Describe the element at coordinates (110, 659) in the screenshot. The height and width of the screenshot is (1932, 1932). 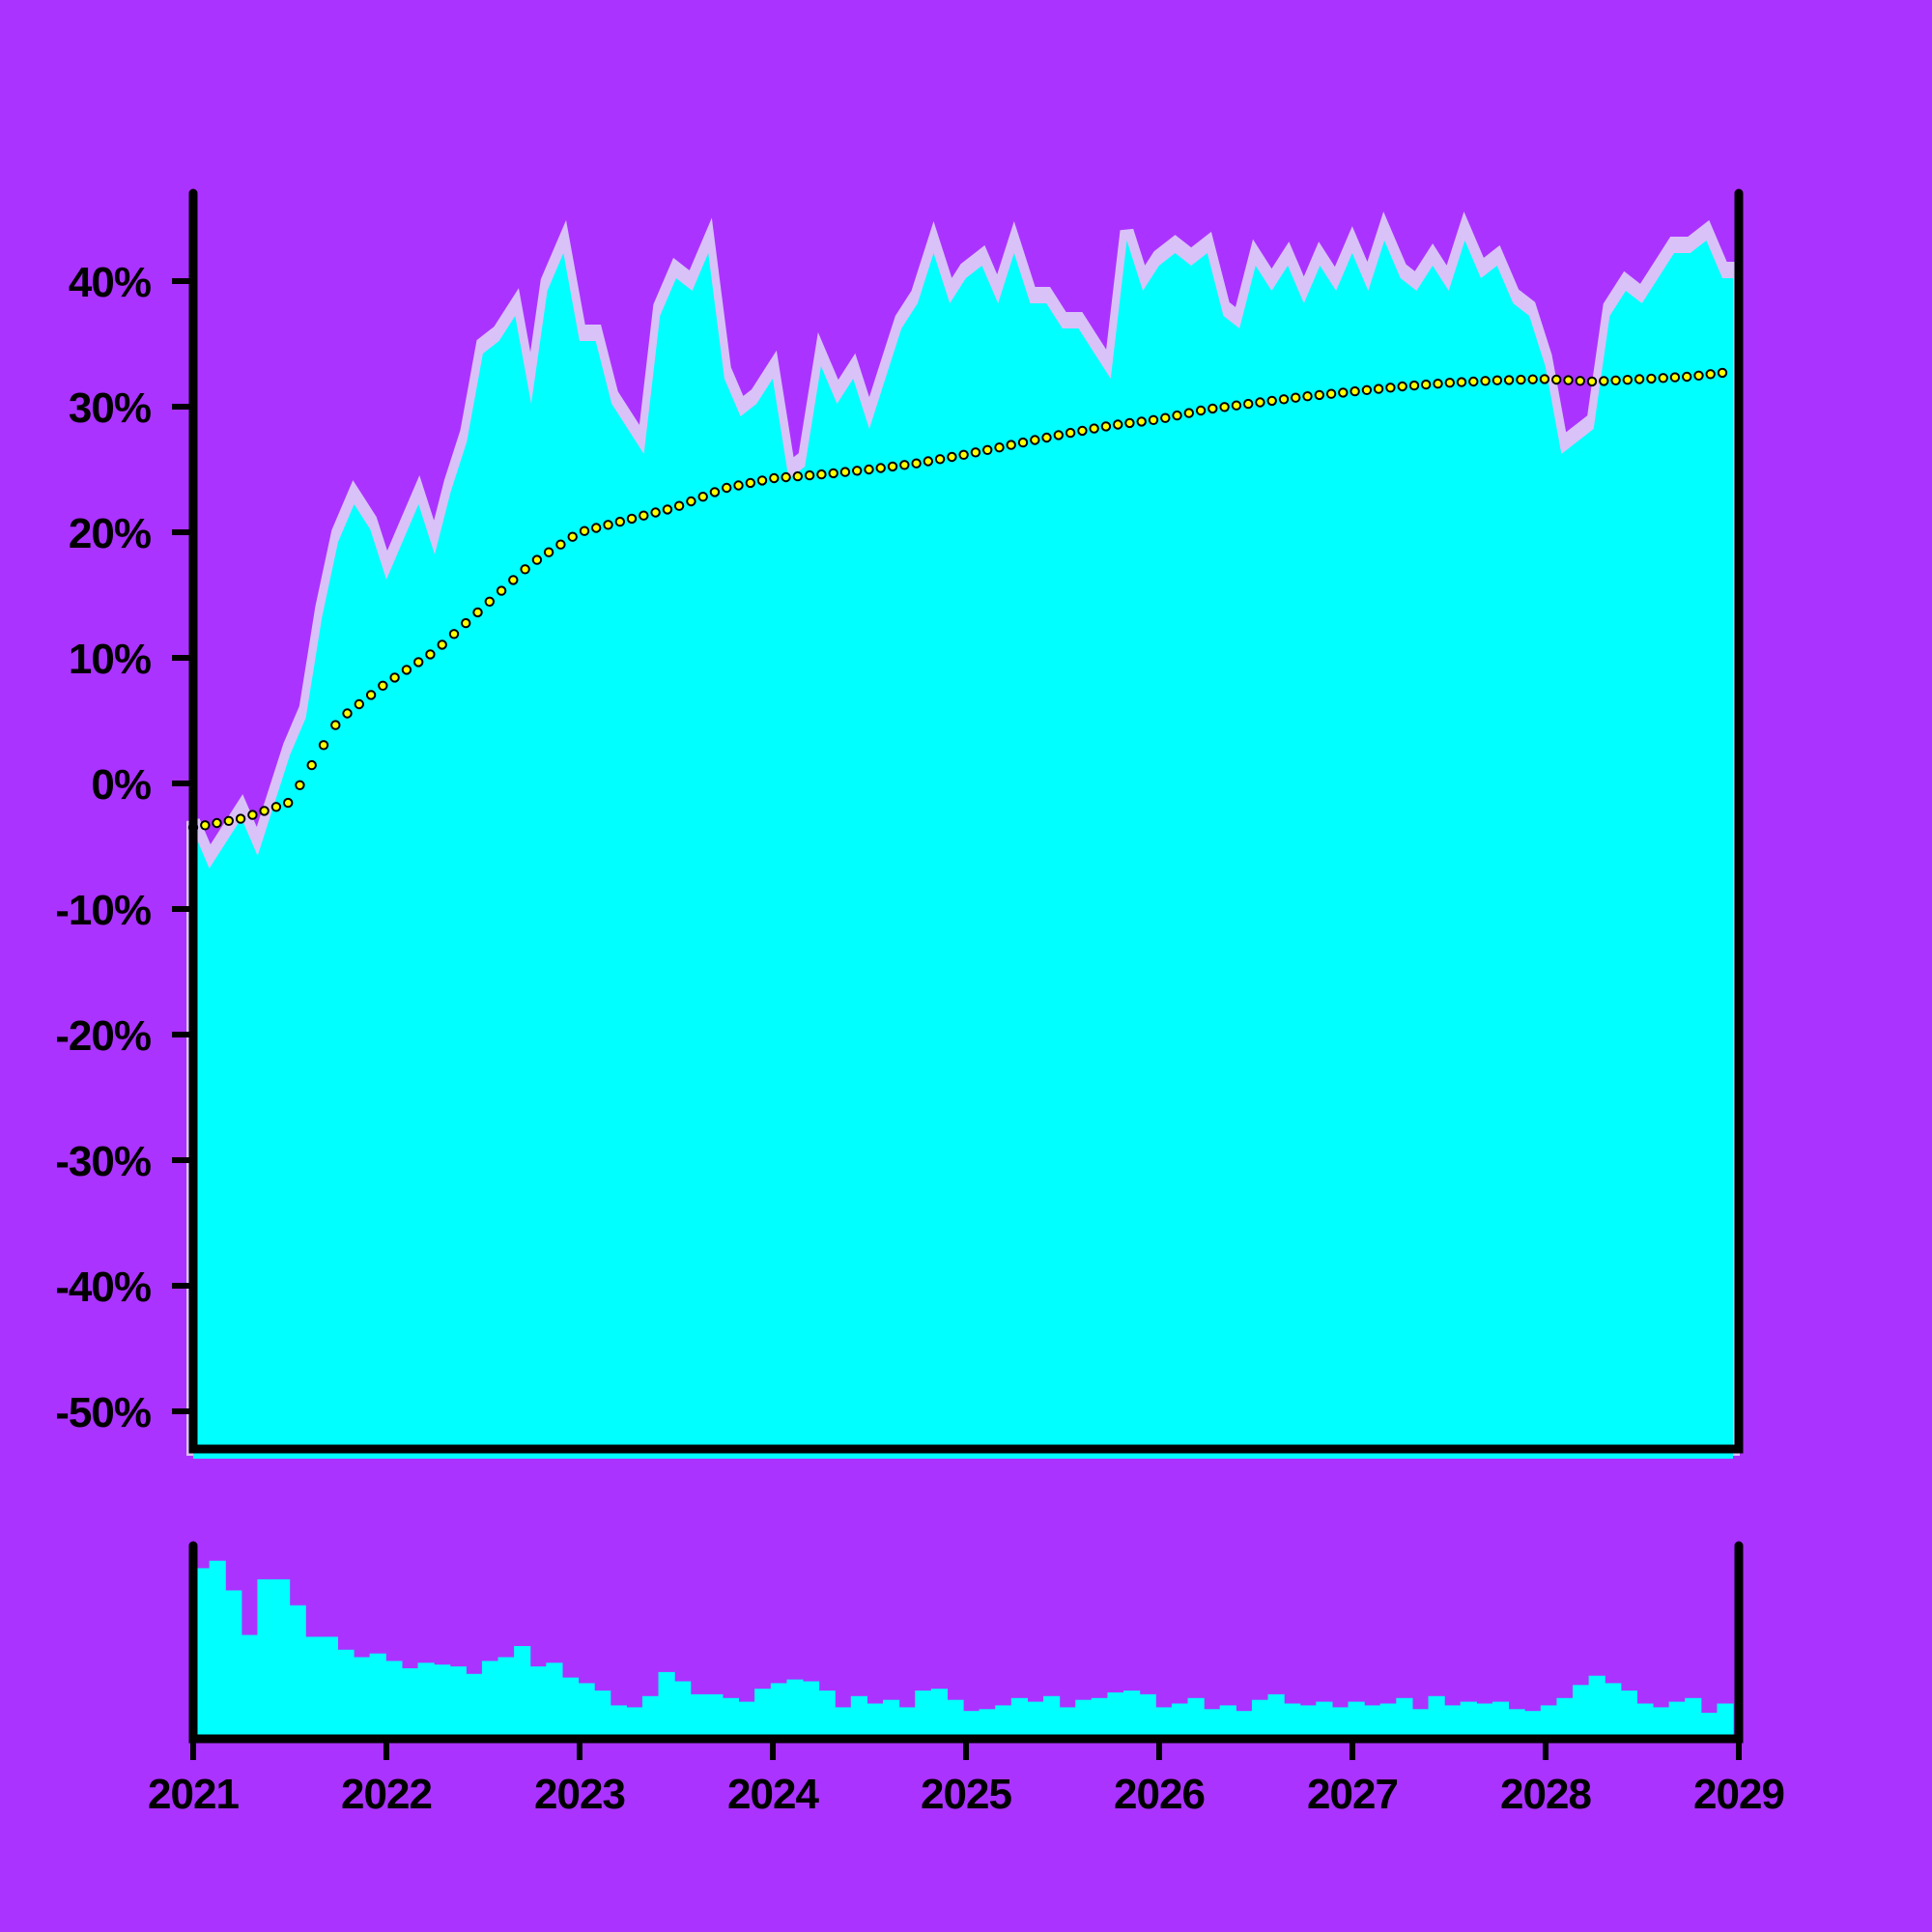
I see `y-tick-label: 10%` at that location.